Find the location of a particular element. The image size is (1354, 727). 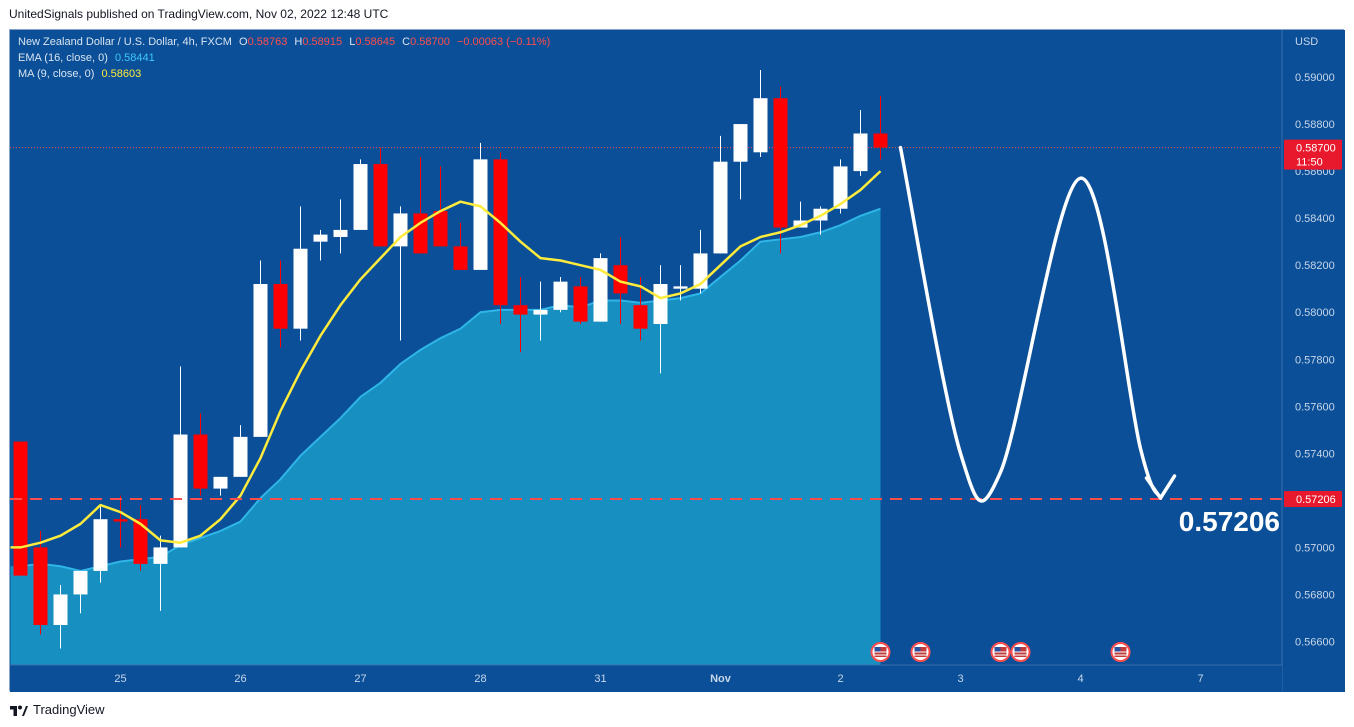

close-label: C is located at coordinates (406, 42).